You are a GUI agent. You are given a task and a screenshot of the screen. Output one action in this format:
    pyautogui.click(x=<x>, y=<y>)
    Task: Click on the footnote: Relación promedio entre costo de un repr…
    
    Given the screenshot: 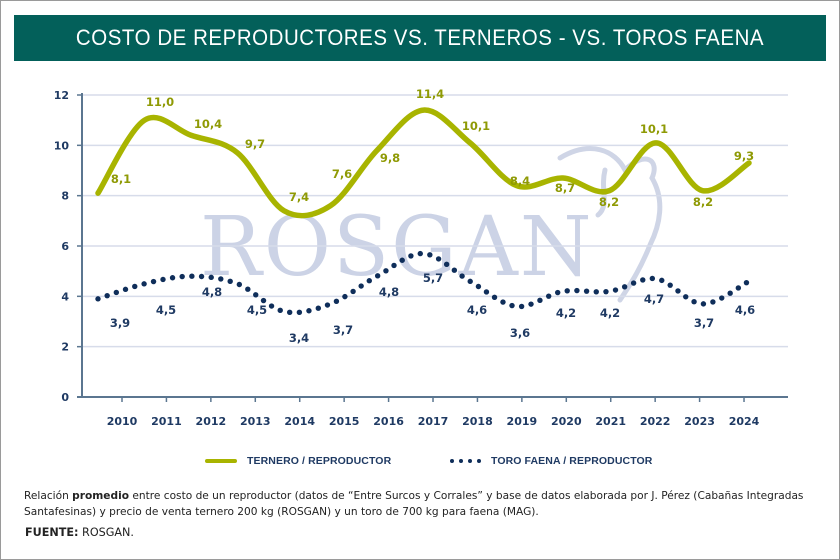 What is the action you would take?
    pyautogui.click(x=424, y=504)
    